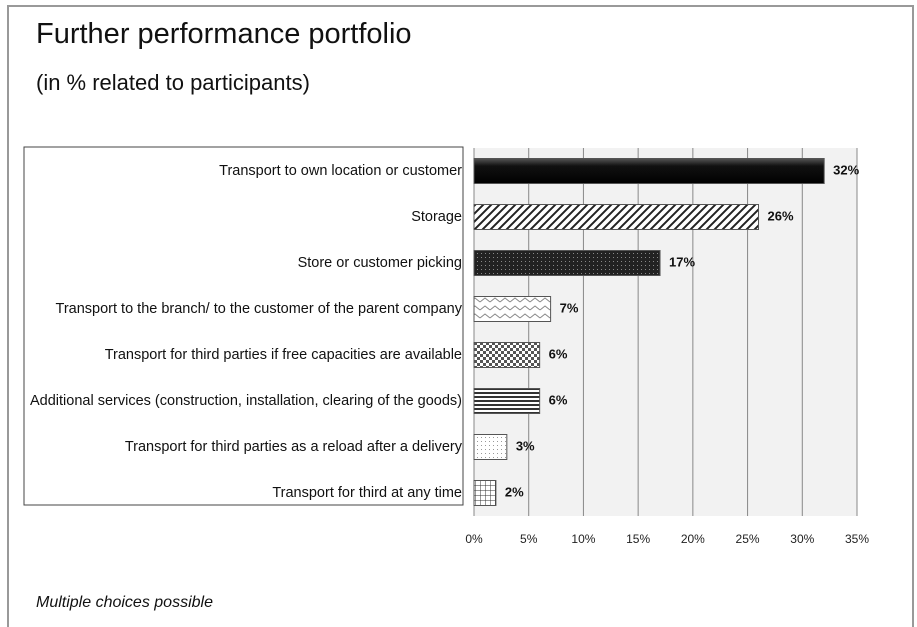 The image size is (917, 627). What do you see at coordinates (525, 445) in the screenshot?
I see `value-label: 3%` at bounding box center [525, 445].